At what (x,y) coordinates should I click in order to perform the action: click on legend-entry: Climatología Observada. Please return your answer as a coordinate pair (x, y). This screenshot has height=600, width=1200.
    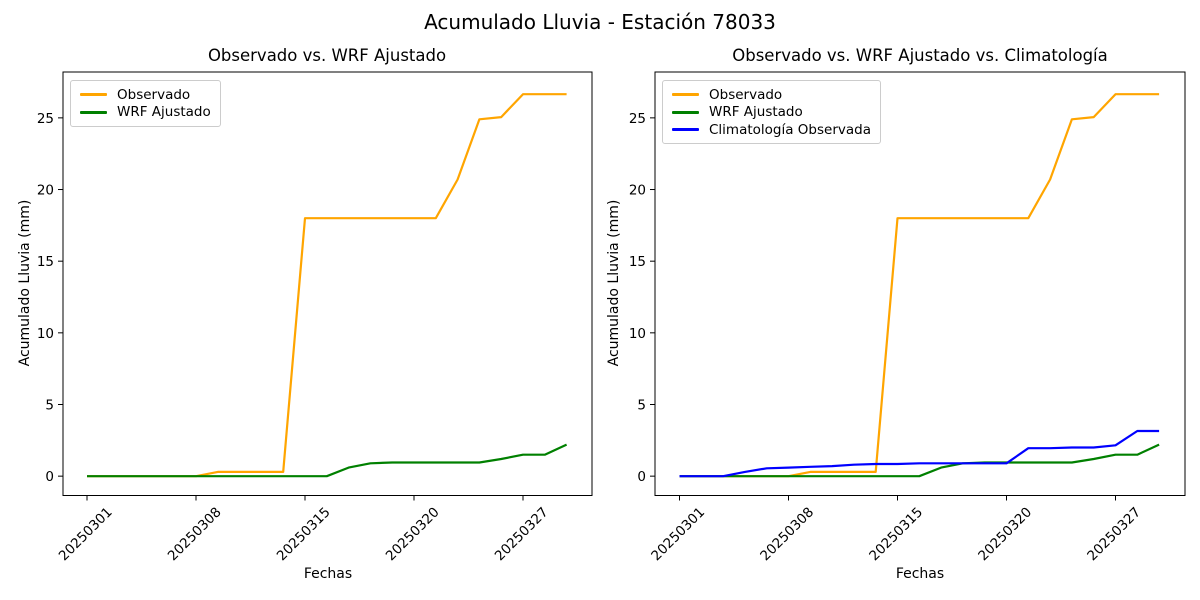
    Looking at the image, I should click on (771, 130).